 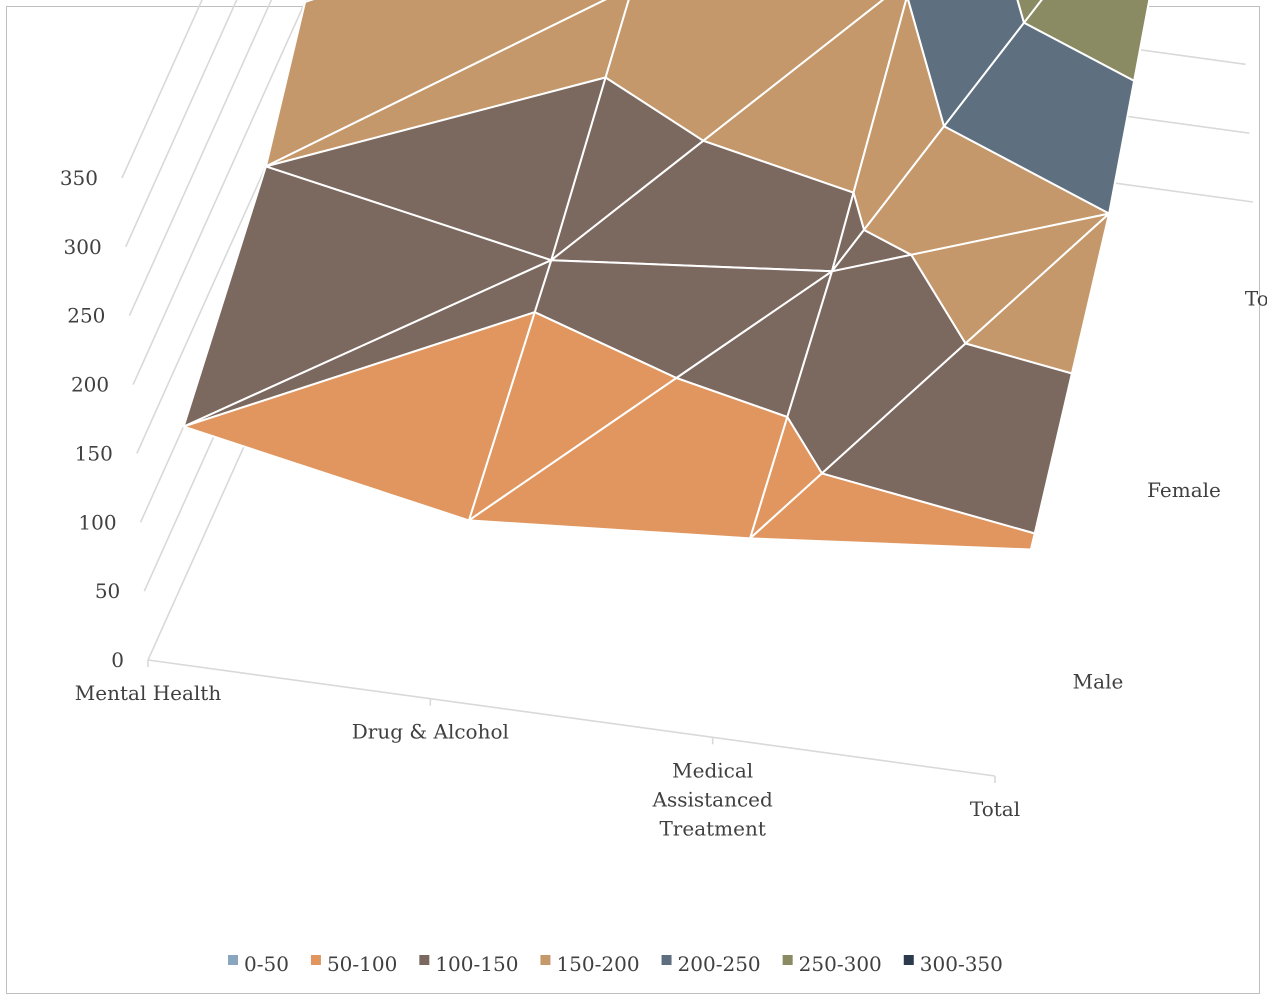 What do you see at coordinates (97, 522) in the screenshot?
I see `z-tick-label-100: 100` at bounding box center [97, 522].